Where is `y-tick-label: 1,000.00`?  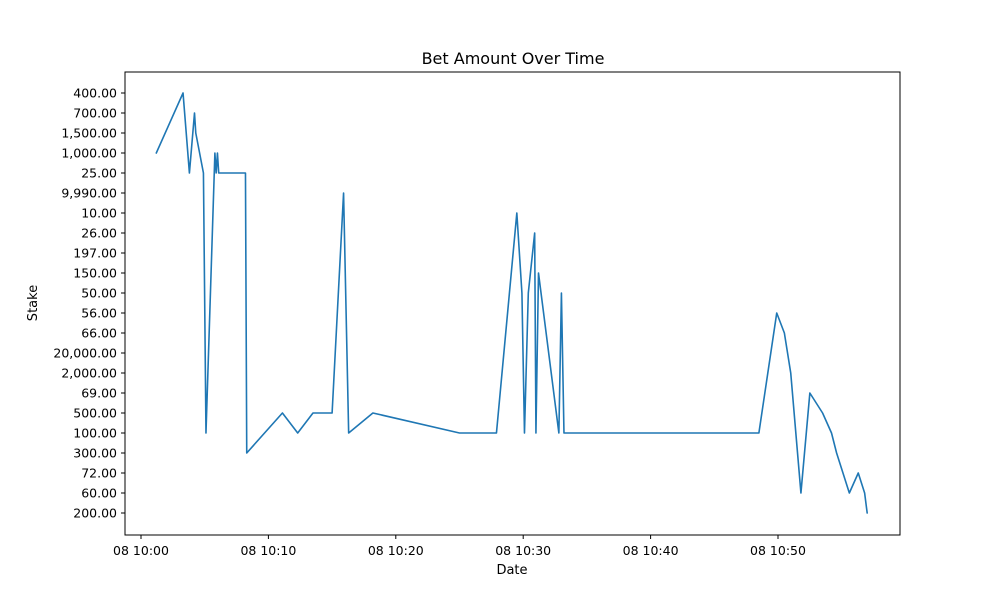 y-tick-label: 1,000.00 is located at coordinates (89, 153).